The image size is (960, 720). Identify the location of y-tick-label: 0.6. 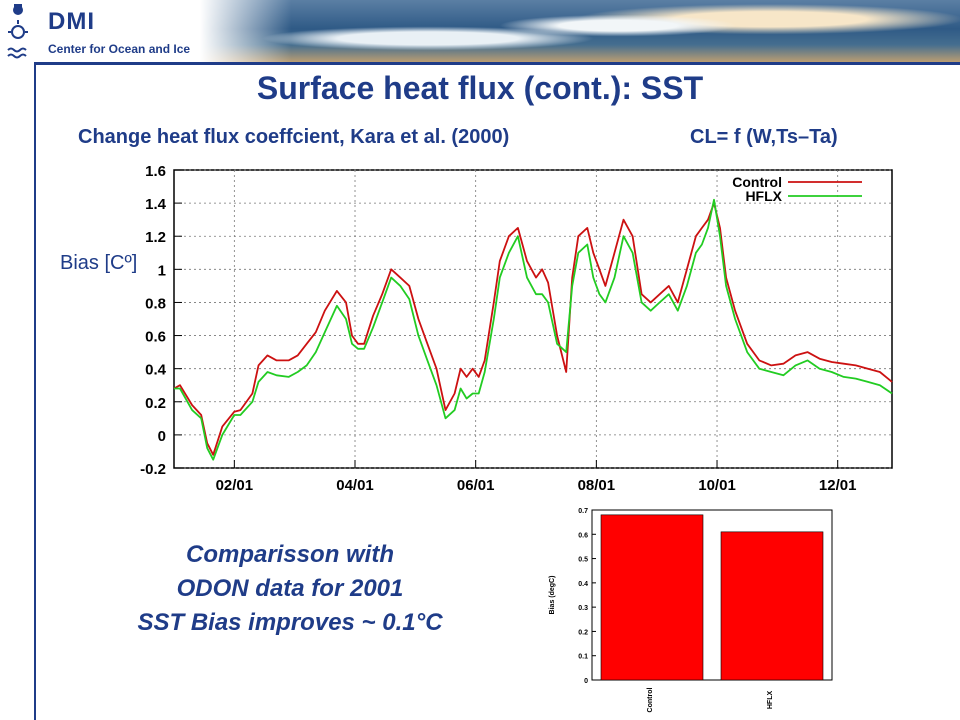
(155, 337).